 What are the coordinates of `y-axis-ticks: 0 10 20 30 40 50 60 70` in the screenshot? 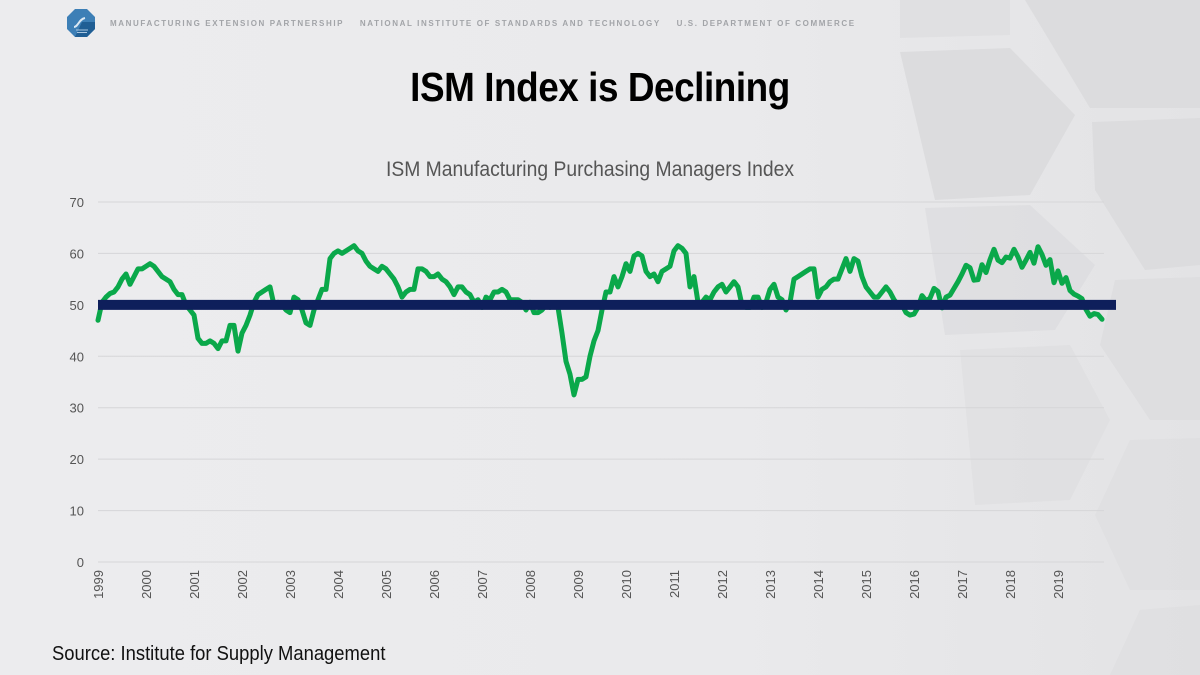 It's located at (77, 382).